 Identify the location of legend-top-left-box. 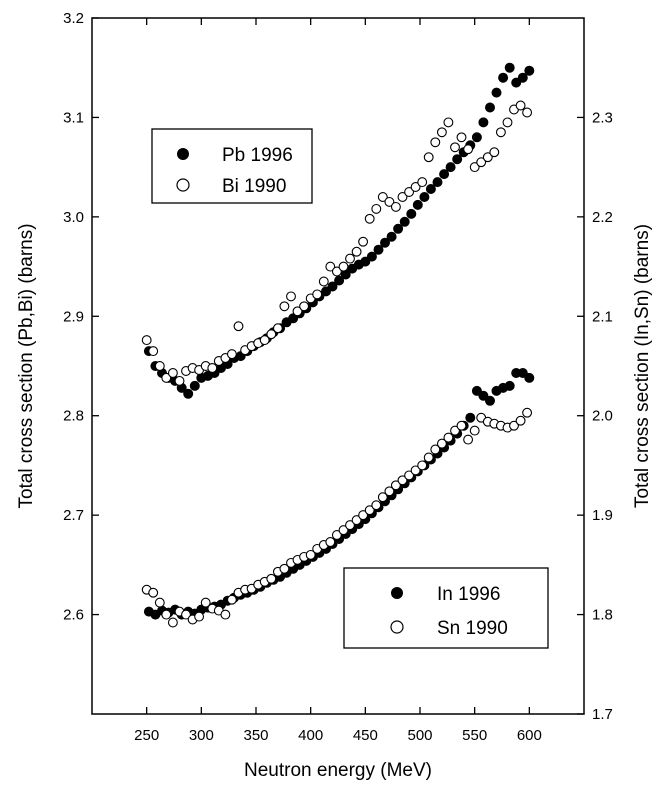
(232, 166).